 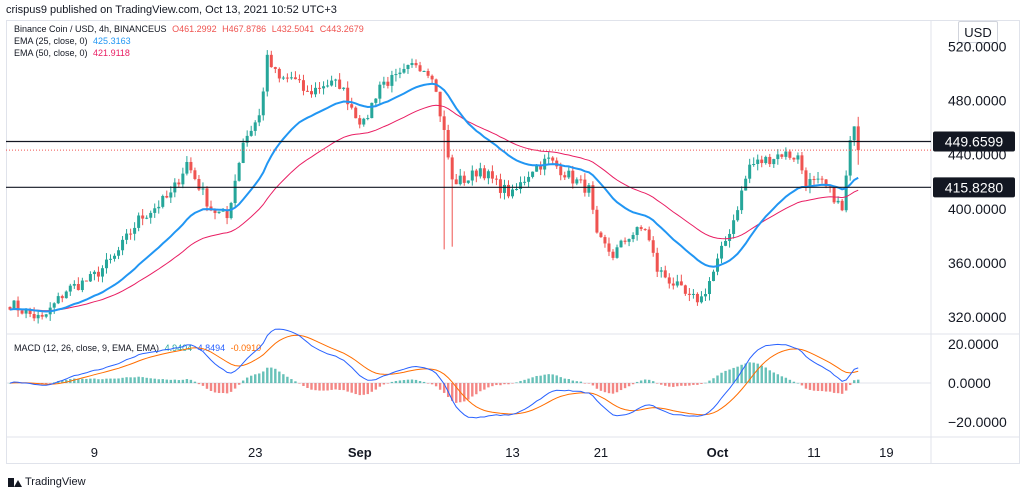 What do you see at coordinates (977, 46) in the screenshot?
I see `price-tick-label: 520.0000` at bounding box center [977, 46].